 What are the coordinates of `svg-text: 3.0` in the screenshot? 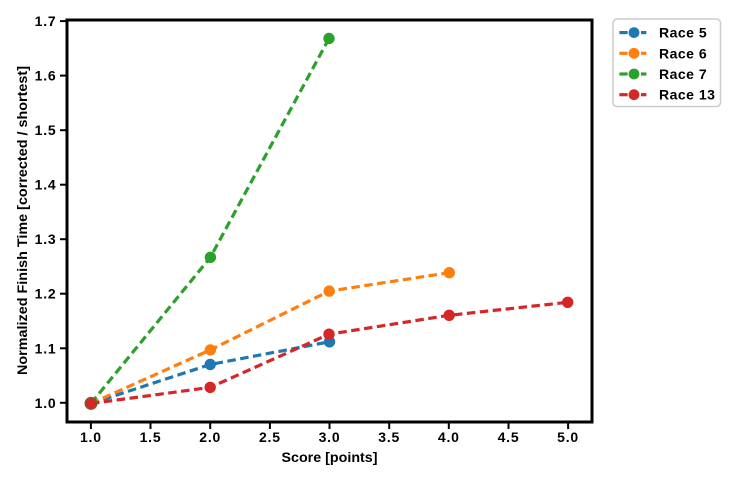 It's located at (330, 437).